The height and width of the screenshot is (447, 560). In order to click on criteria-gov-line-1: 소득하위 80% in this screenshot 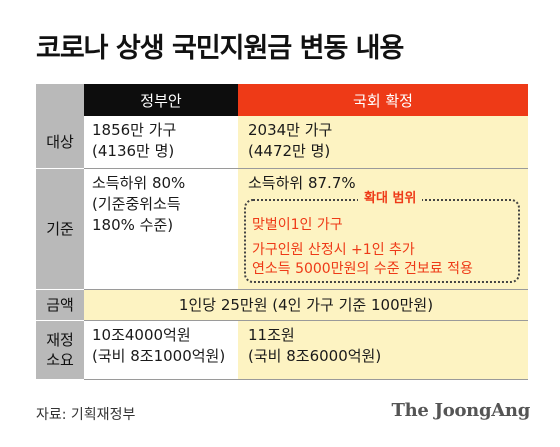, I will do `click(139, 183)`.